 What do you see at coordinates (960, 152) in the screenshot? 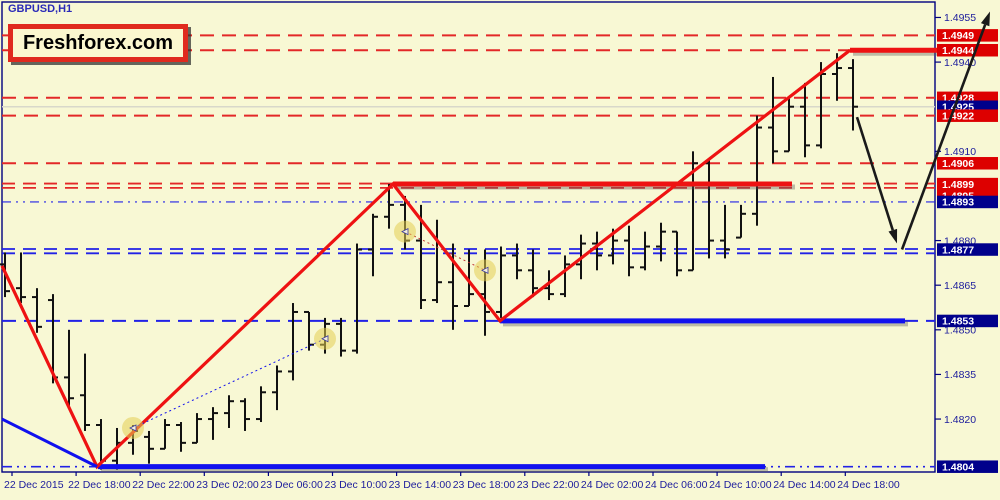
I see `price-axis-label: 1.4910` at bounding box center [960, 152].